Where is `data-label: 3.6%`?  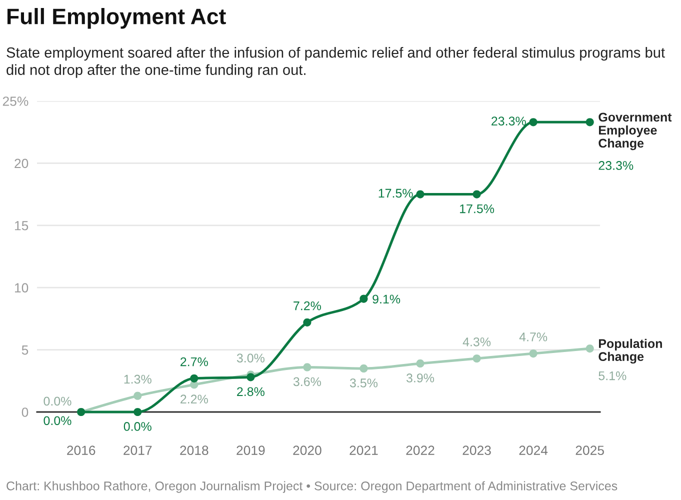 data-label: 3.6% is located at coordinates (307, 381).